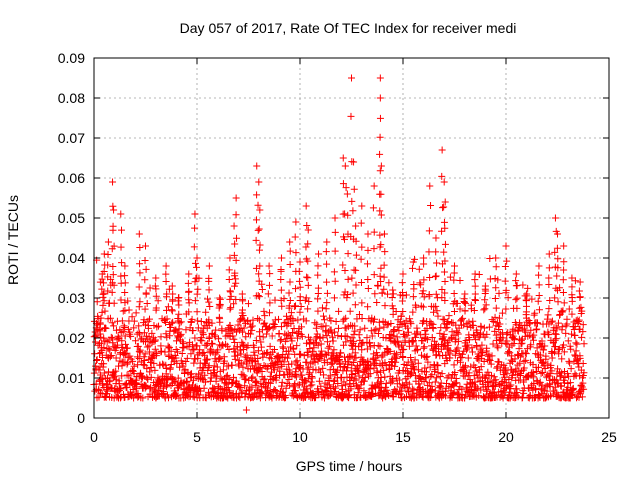 The image size is (640, 480). I want to click on y-tick-label: 0.05, so click(71, 218).